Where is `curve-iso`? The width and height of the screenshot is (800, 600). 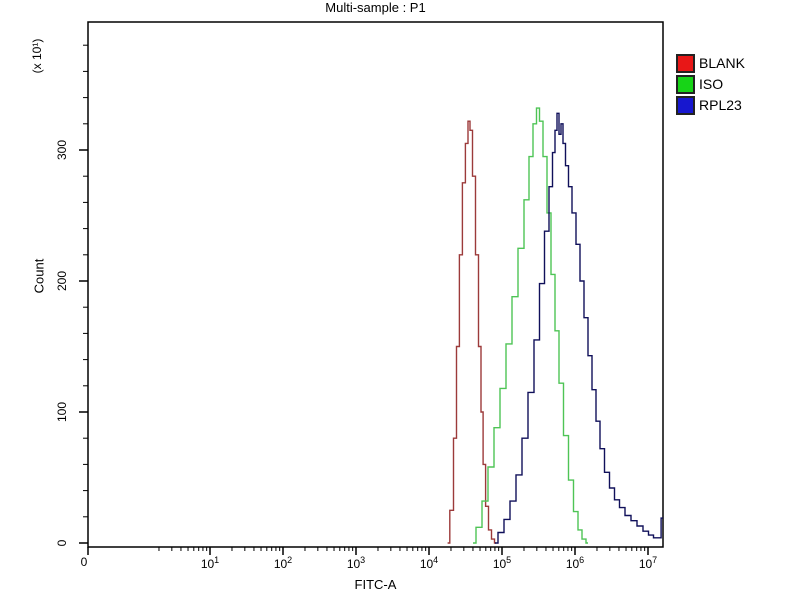 curve-iso is located at coordinates (530, 325).